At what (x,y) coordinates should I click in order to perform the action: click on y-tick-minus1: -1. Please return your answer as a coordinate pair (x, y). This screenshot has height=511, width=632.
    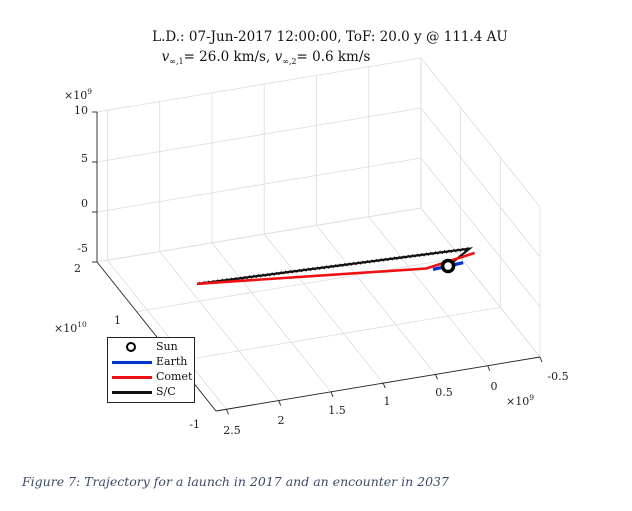
    Looking at the image, I should click on (194, 424).